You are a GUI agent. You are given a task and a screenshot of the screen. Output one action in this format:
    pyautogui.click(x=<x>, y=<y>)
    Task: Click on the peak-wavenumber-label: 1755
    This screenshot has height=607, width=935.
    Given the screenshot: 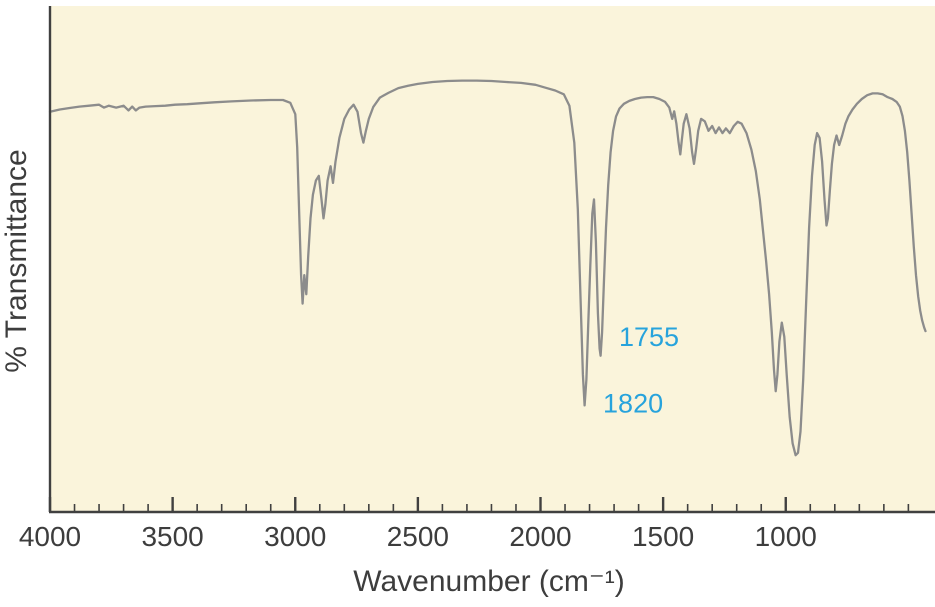 What is the action you would take?
    pyautogui.click(x=649, y=337)
    